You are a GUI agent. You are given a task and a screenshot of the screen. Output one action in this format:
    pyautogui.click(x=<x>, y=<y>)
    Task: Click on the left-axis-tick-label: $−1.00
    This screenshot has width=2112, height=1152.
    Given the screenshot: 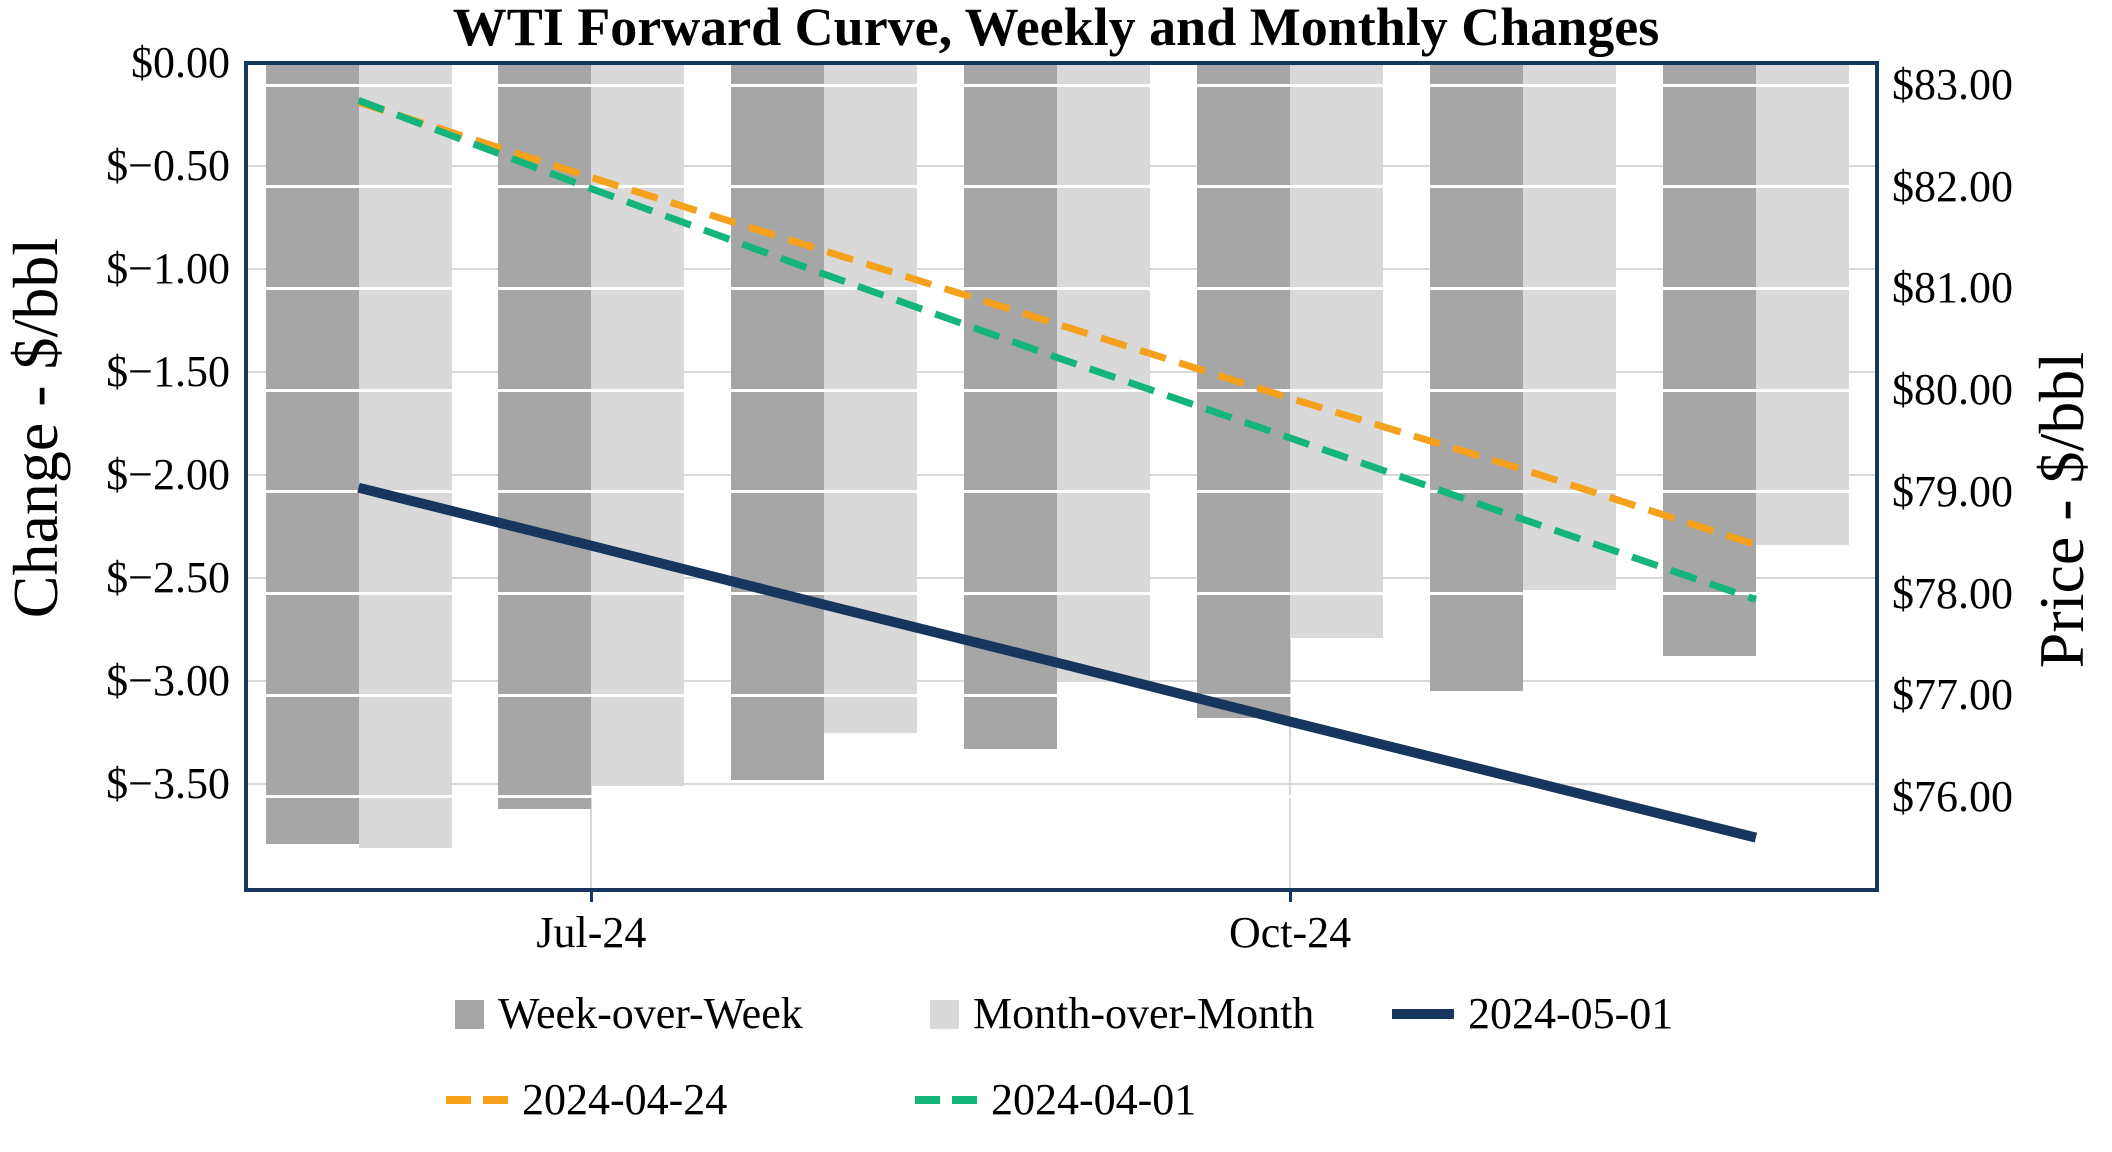 What is the action you would take?
    pyautogui.click(x=168, y=268)
    